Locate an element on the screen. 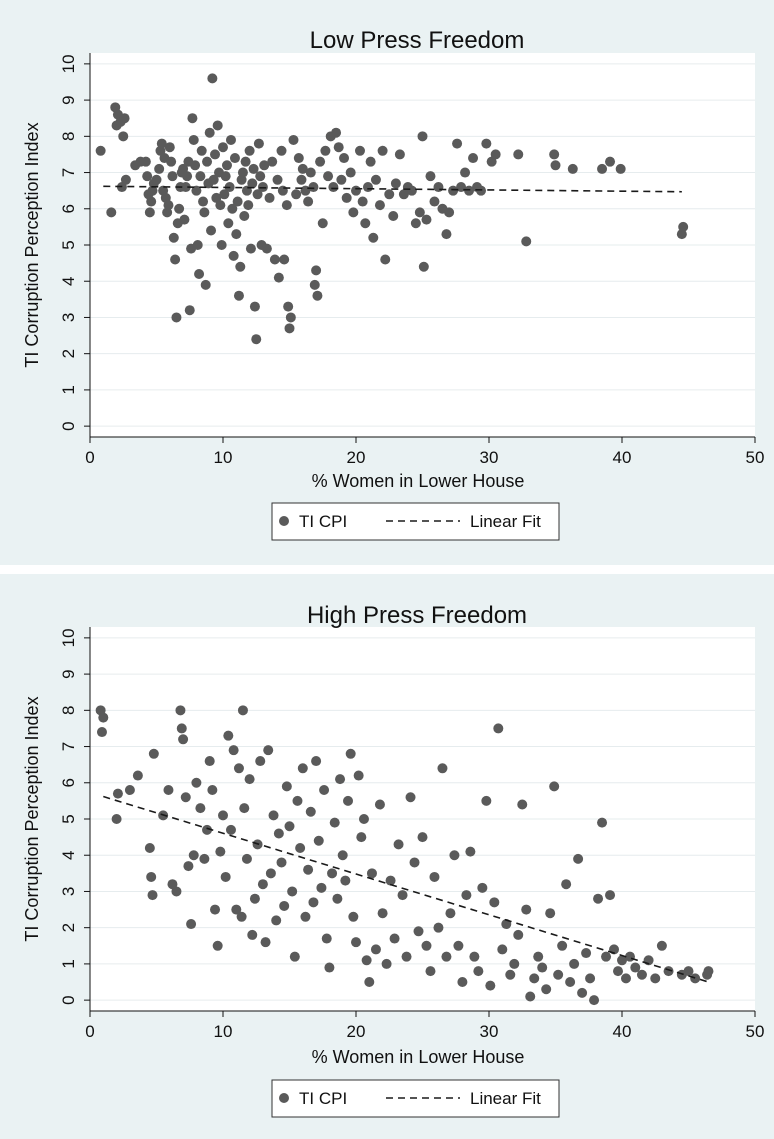 This screenshot has height=1139, width=774. y-tick-label: 4 is located at coordinates (68, 280).